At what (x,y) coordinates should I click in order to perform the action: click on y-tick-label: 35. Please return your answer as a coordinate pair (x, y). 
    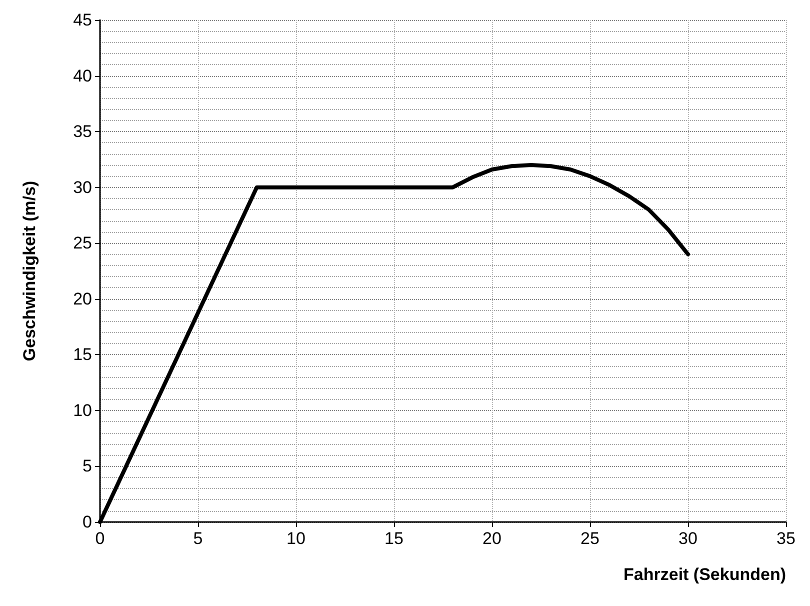
    Looking at the image, I should click on (82, 132).